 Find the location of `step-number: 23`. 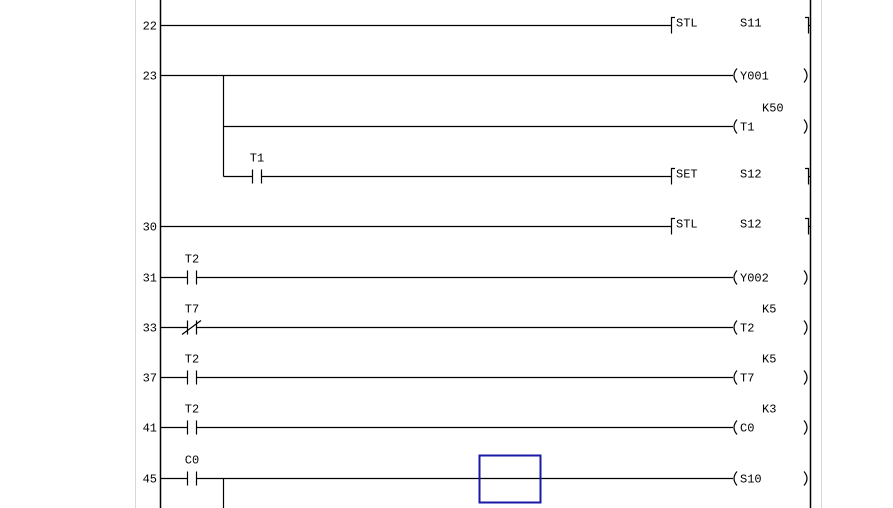

step-number: 23 is located at coordinates (150, 77).